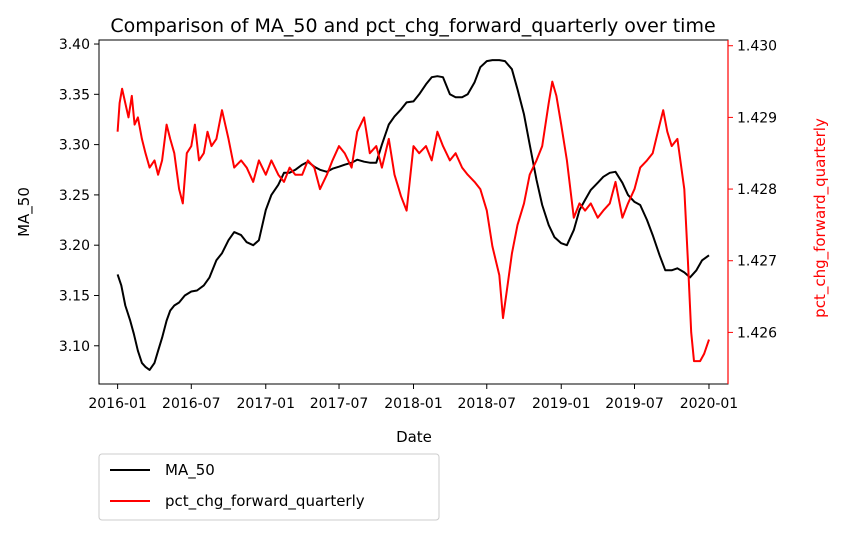 The width and height of the screenshot is (842, 534). What do you see at coordinates (74, 246) in the screenshot?
I see `left-y-tick-label: 3.20` at bounding box center [74, 246].